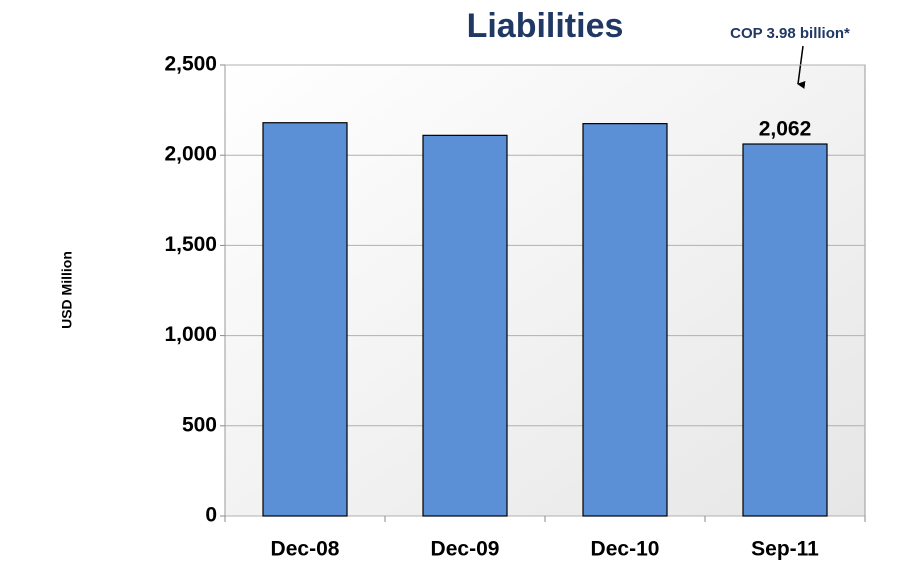  I want to click on y-tick-label: 0, so click(211, 515).